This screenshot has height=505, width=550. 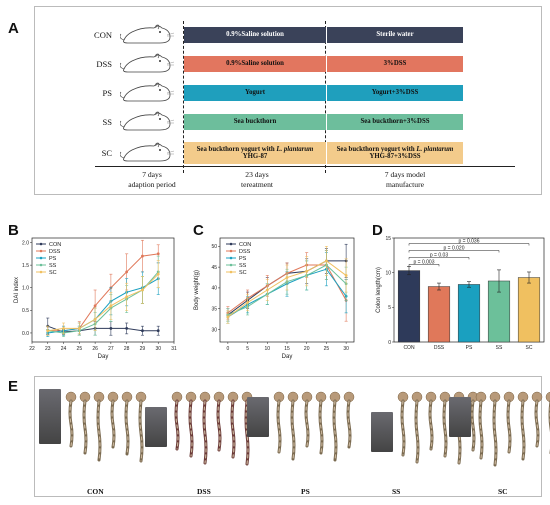 I want to click on p-value-label: p = 0.03, so click(x=439, y=255).